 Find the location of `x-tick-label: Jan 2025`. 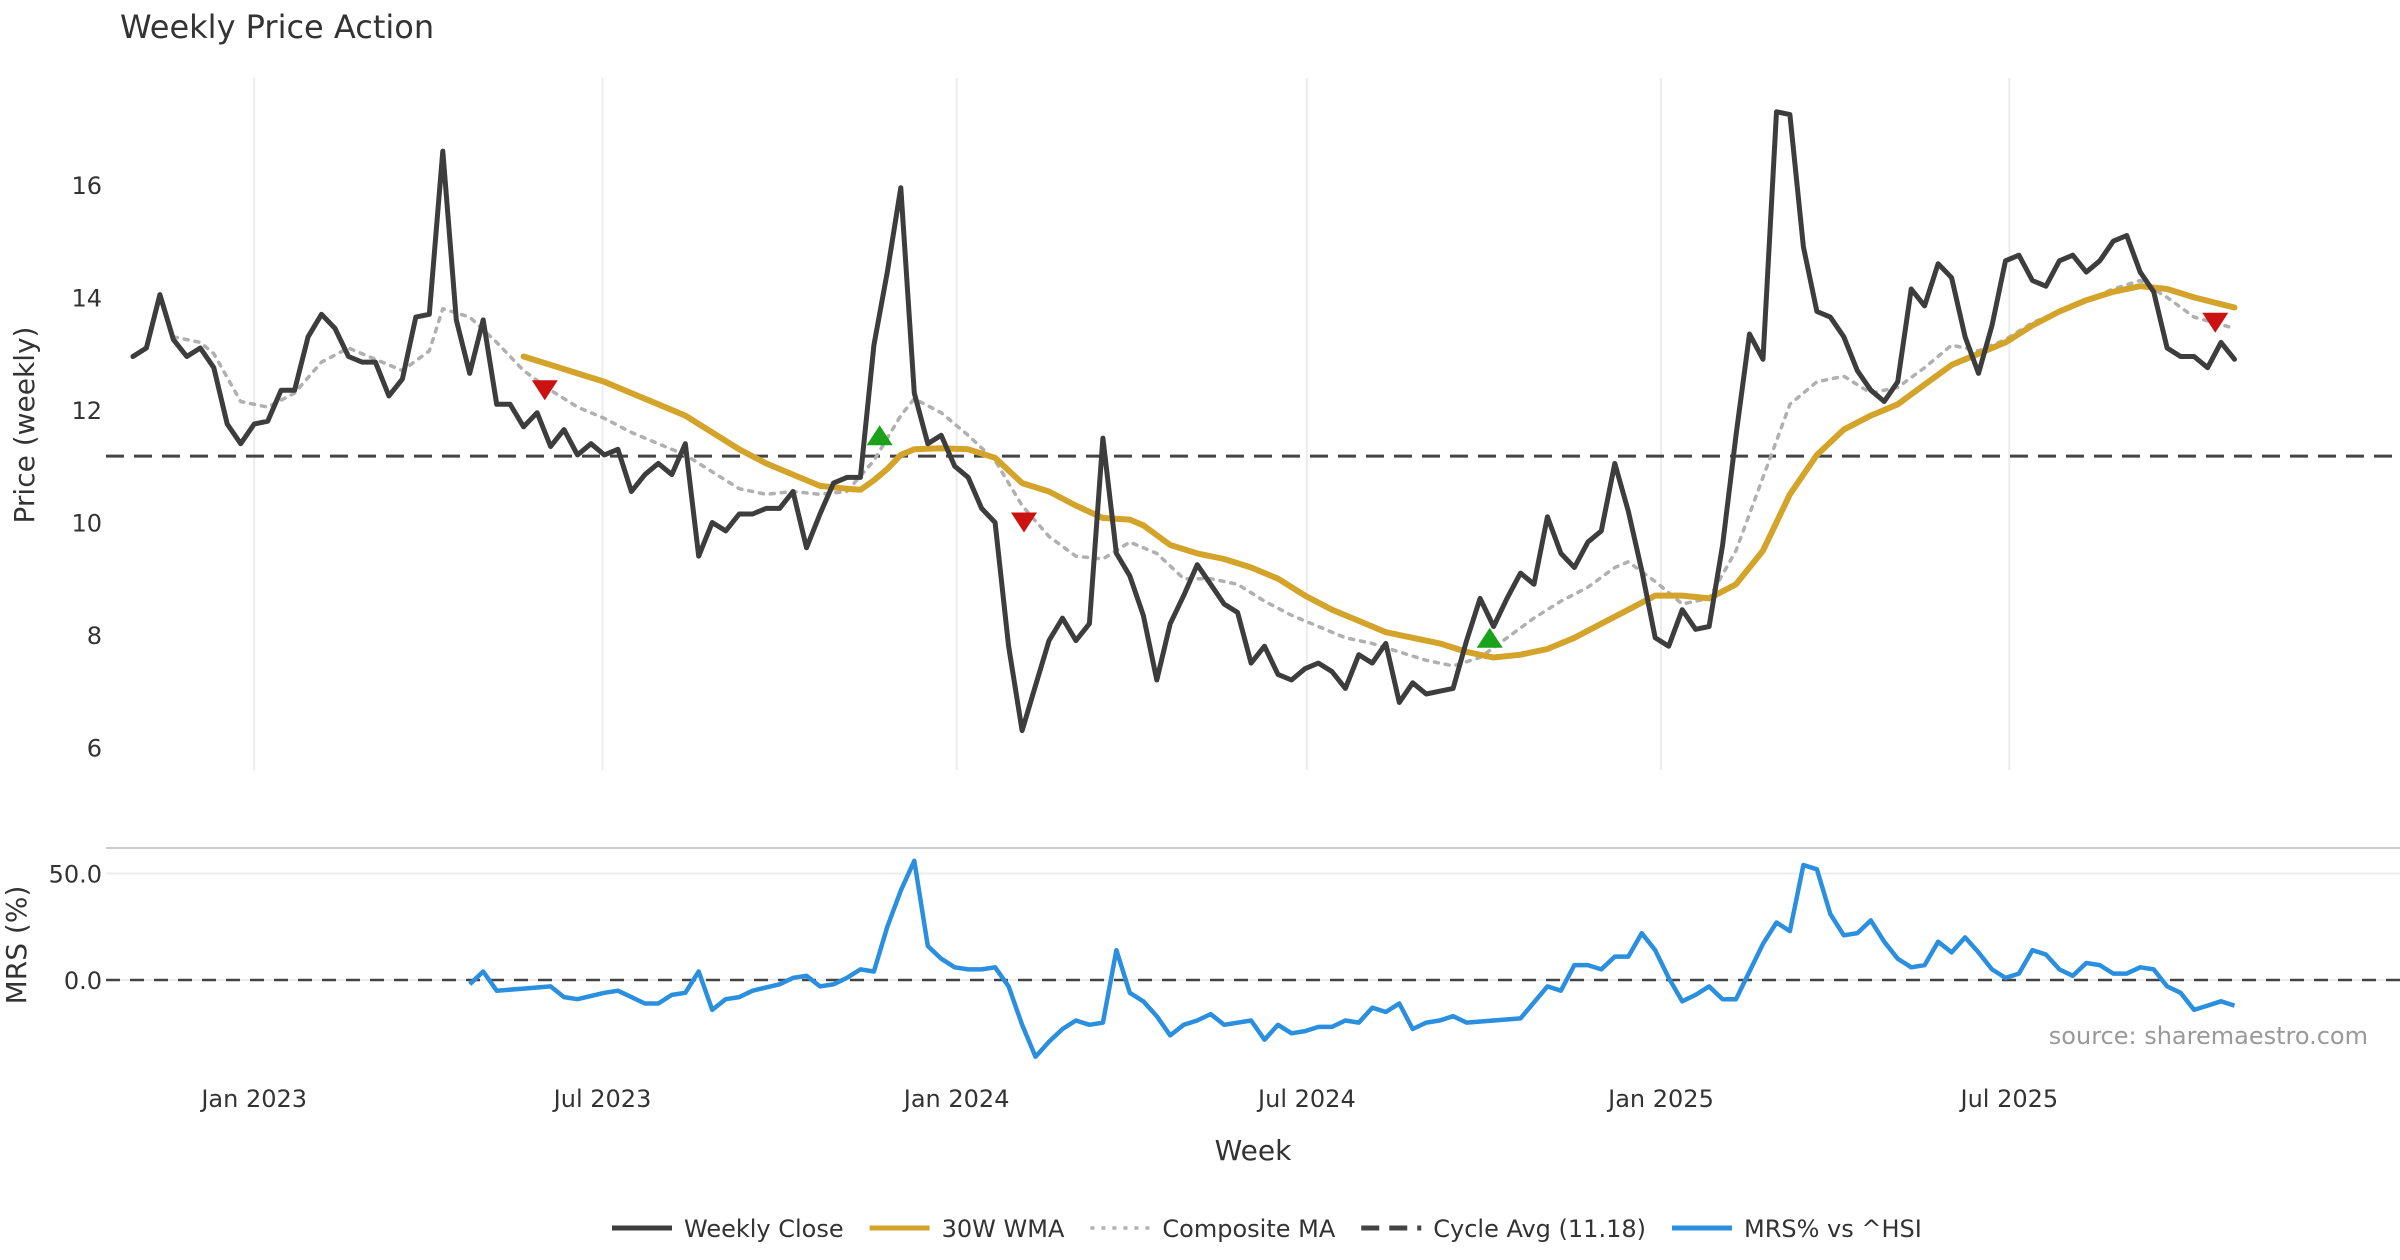

x-tick-label: Jan 2025 is located at coordinates (1660, 1099).